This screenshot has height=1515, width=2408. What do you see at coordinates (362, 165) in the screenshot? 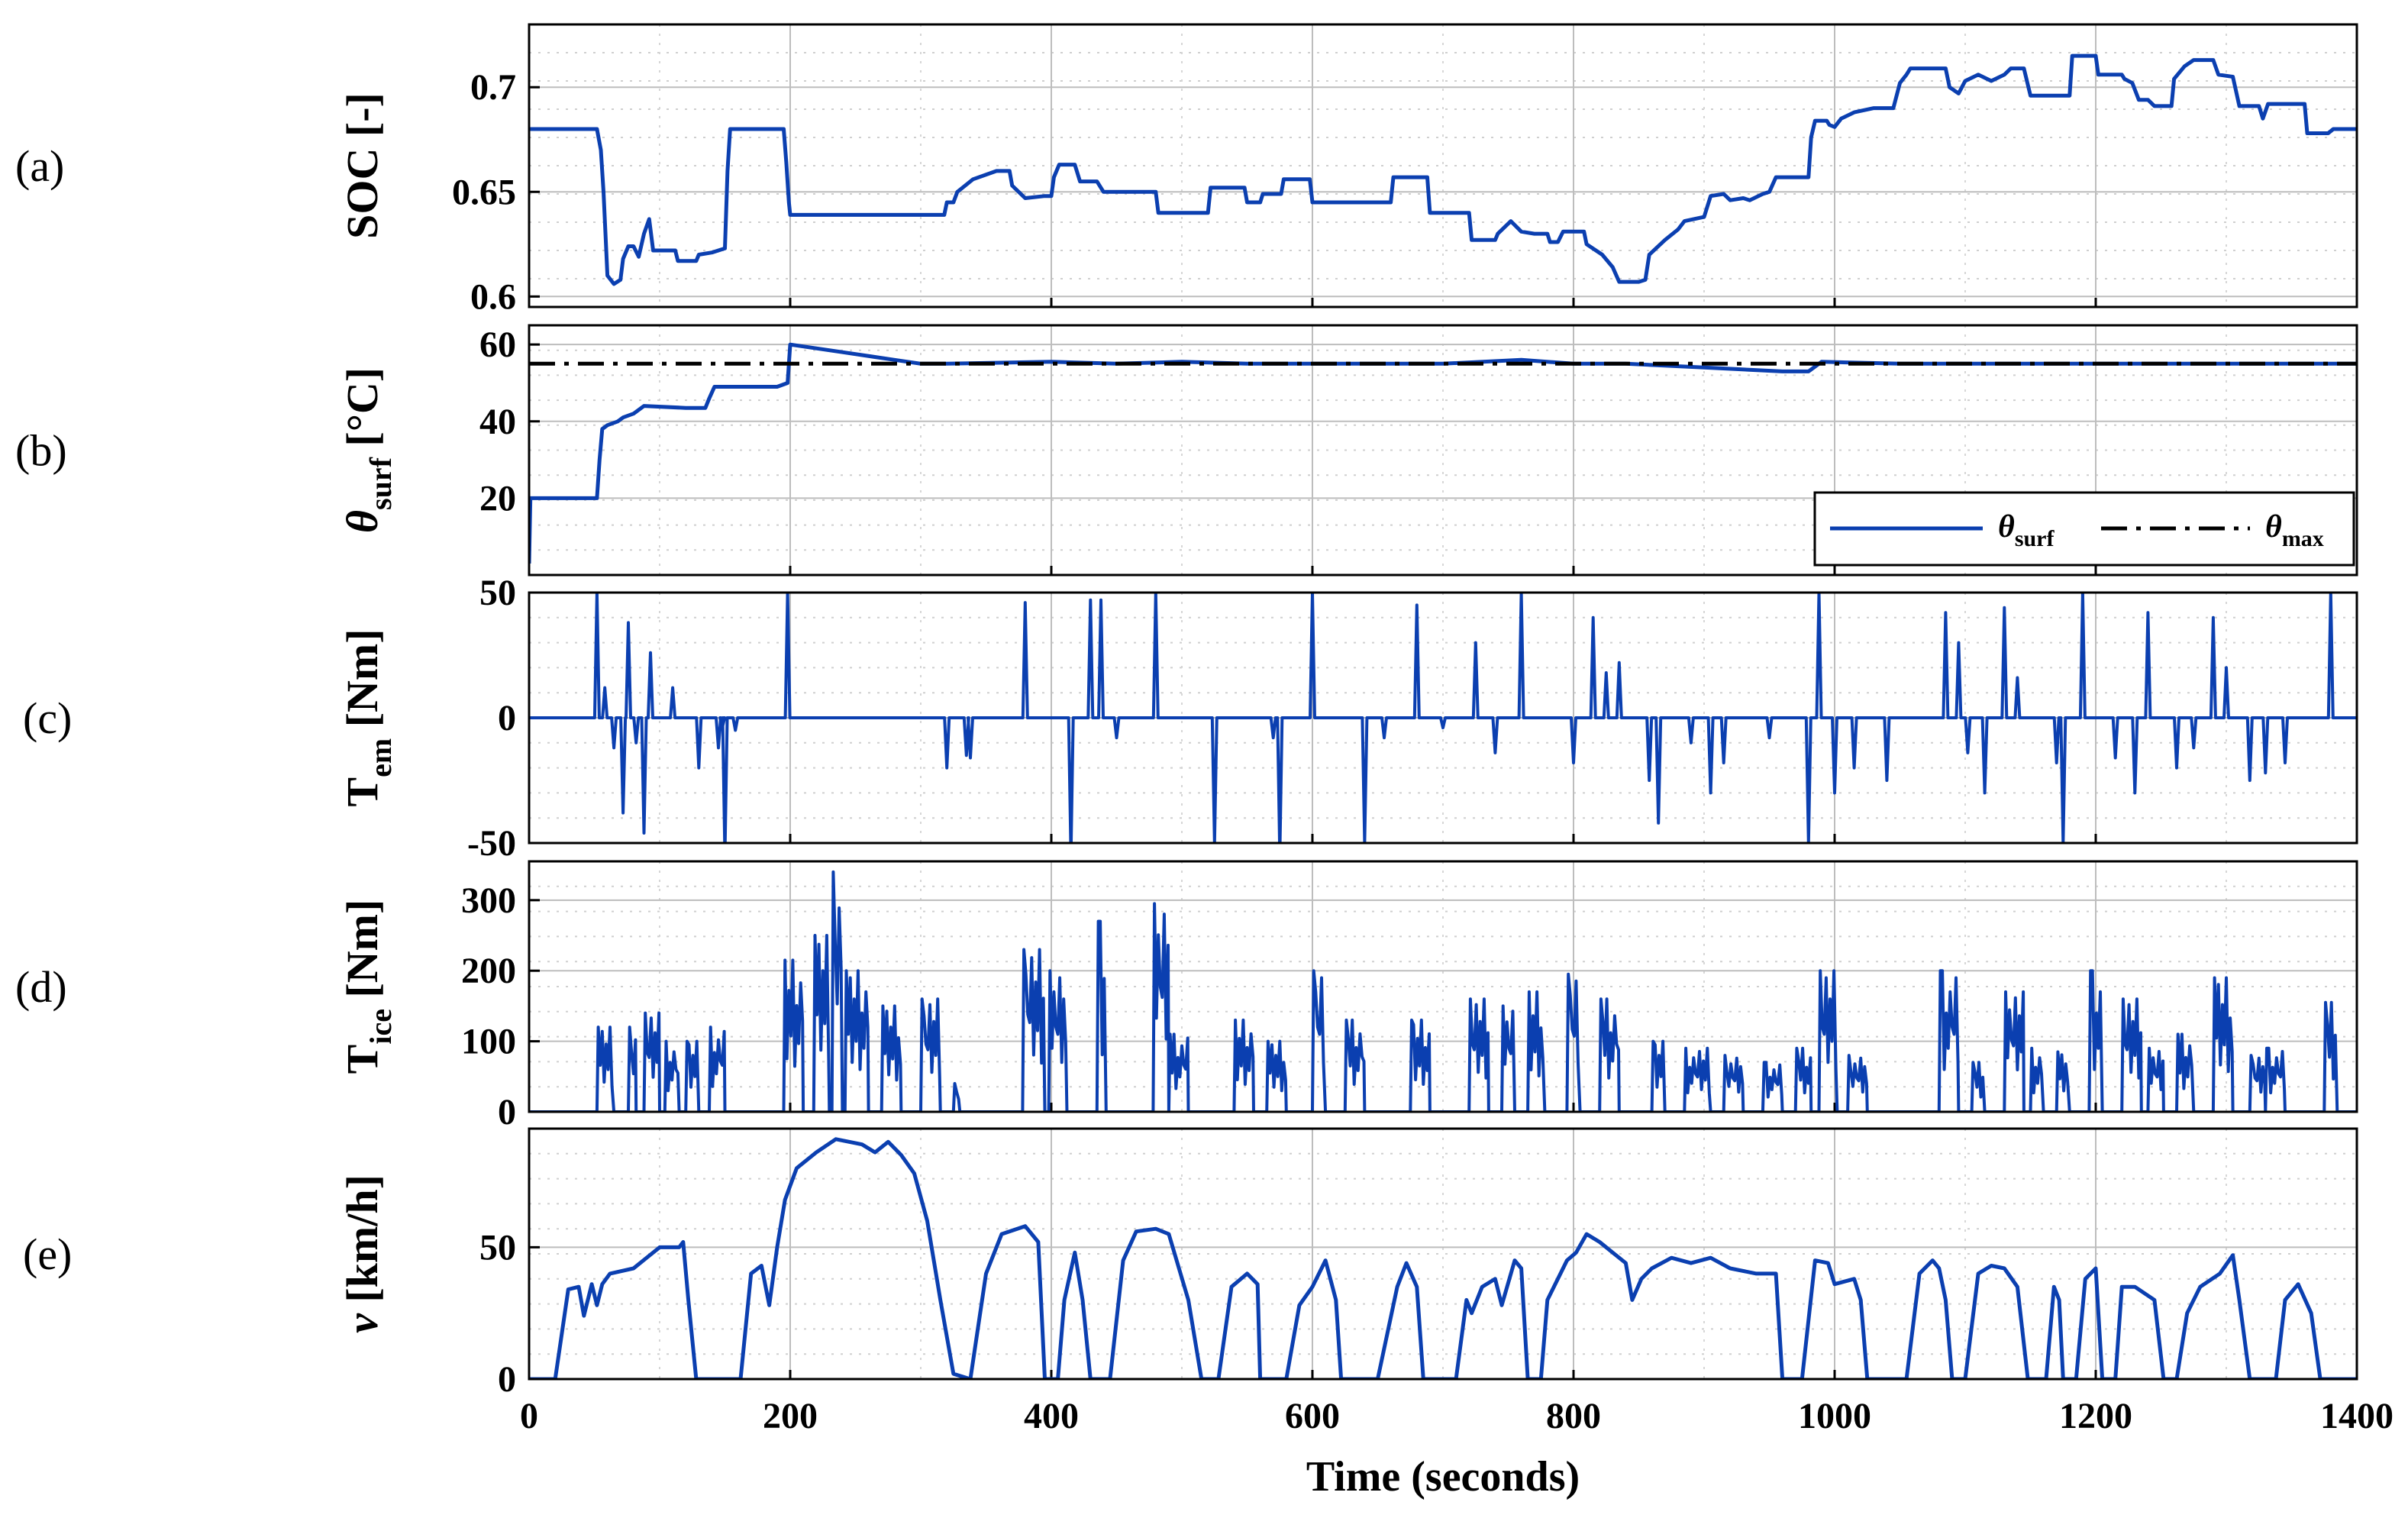
I see `y-axis-label-a: SOC [-]` at bounding box center [362, 165].